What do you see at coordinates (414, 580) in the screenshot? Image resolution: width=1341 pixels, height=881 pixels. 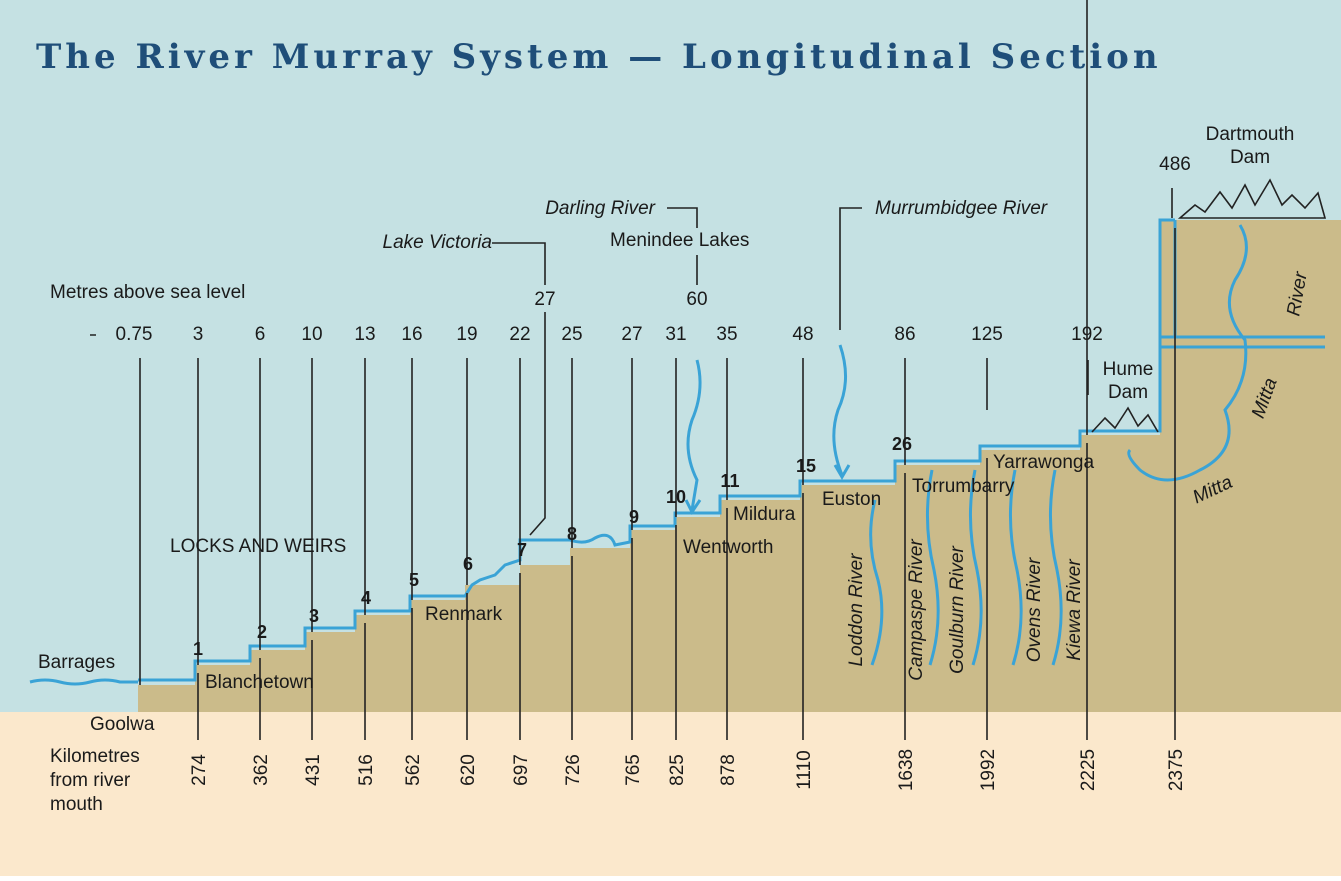 I see `lock-number: 5` at bounding box center [414, 580].